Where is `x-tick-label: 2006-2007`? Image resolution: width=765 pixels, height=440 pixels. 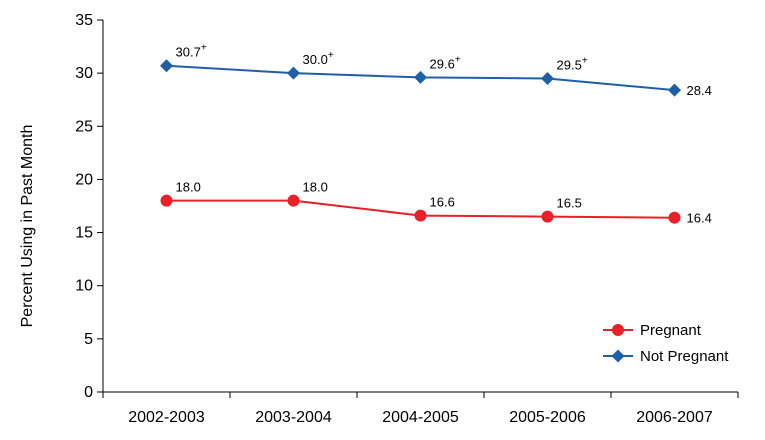
x-tick-label: 2006-2007 is located at coordinates (674, 417).